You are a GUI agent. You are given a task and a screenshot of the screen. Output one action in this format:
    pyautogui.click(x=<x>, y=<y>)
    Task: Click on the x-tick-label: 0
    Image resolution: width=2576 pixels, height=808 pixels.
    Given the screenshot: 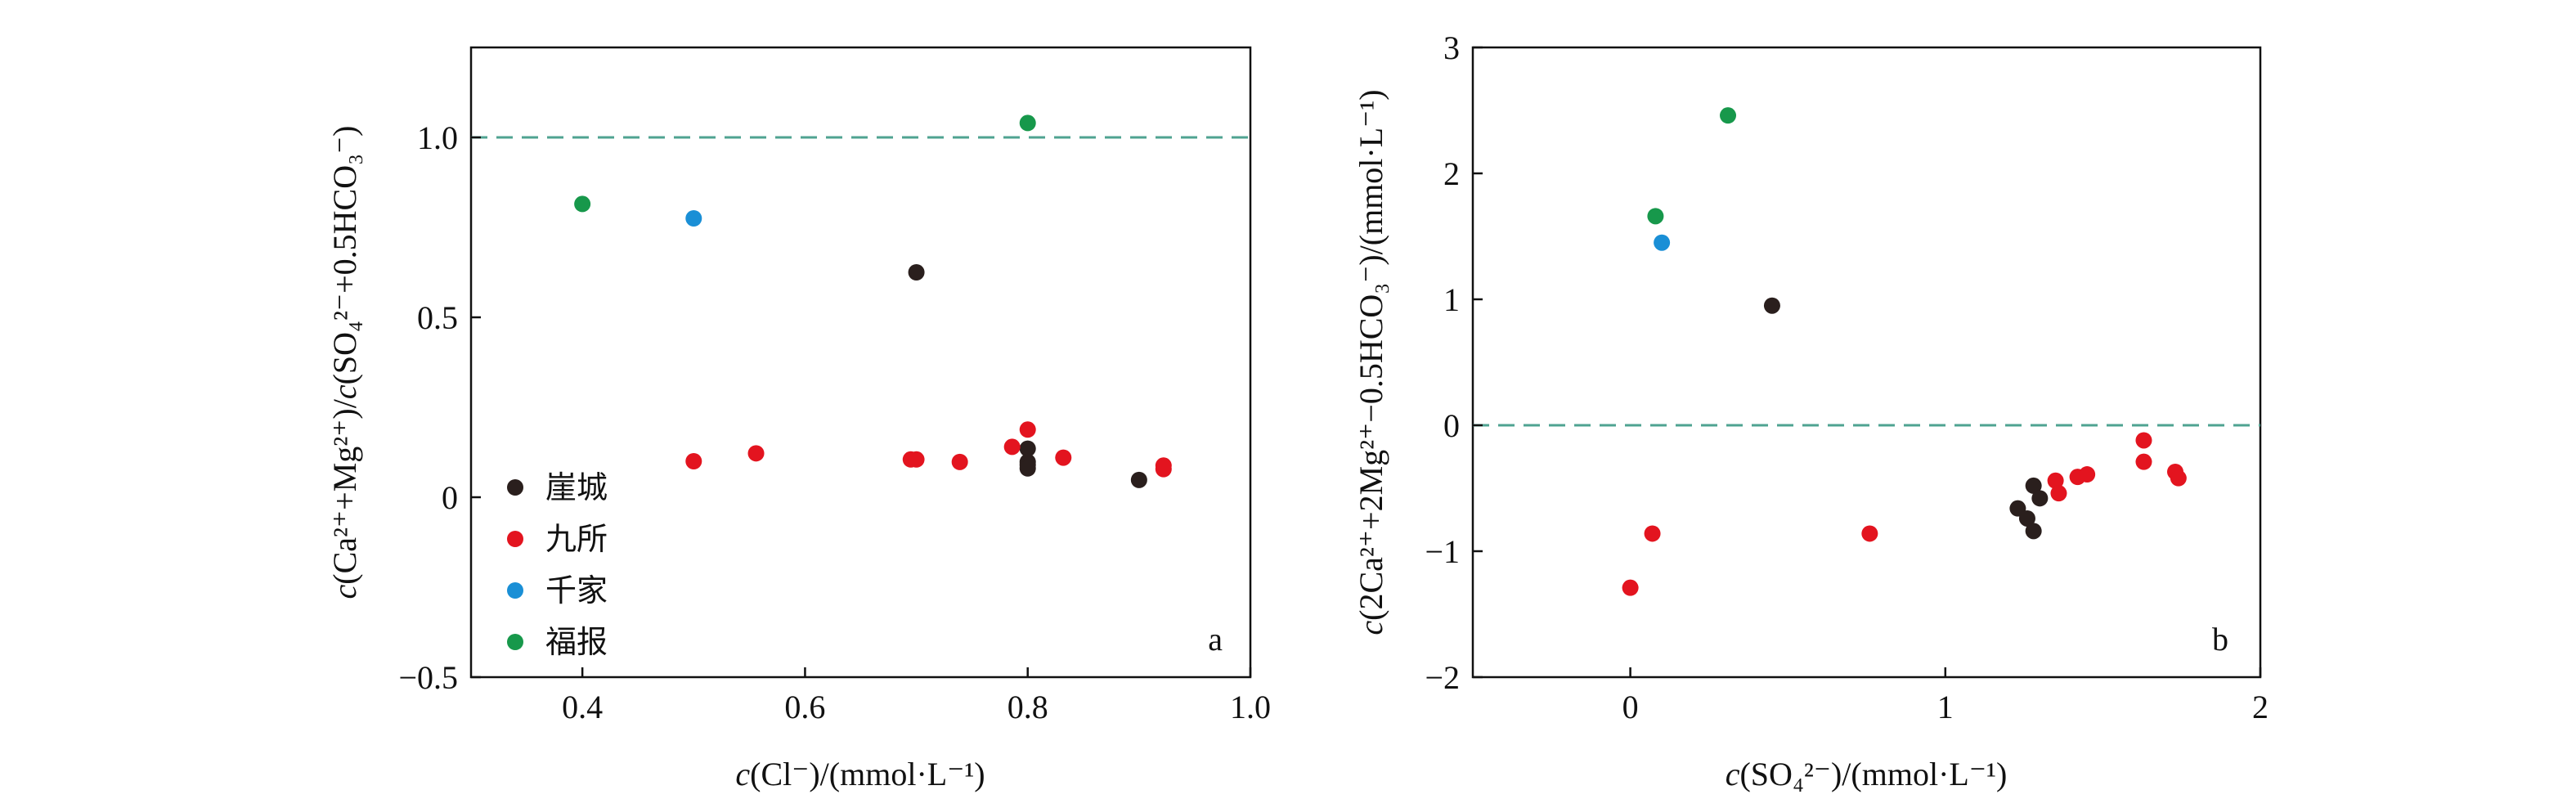 What is the action you would take?
    pyautogui.click(x=1631, y=707)
    